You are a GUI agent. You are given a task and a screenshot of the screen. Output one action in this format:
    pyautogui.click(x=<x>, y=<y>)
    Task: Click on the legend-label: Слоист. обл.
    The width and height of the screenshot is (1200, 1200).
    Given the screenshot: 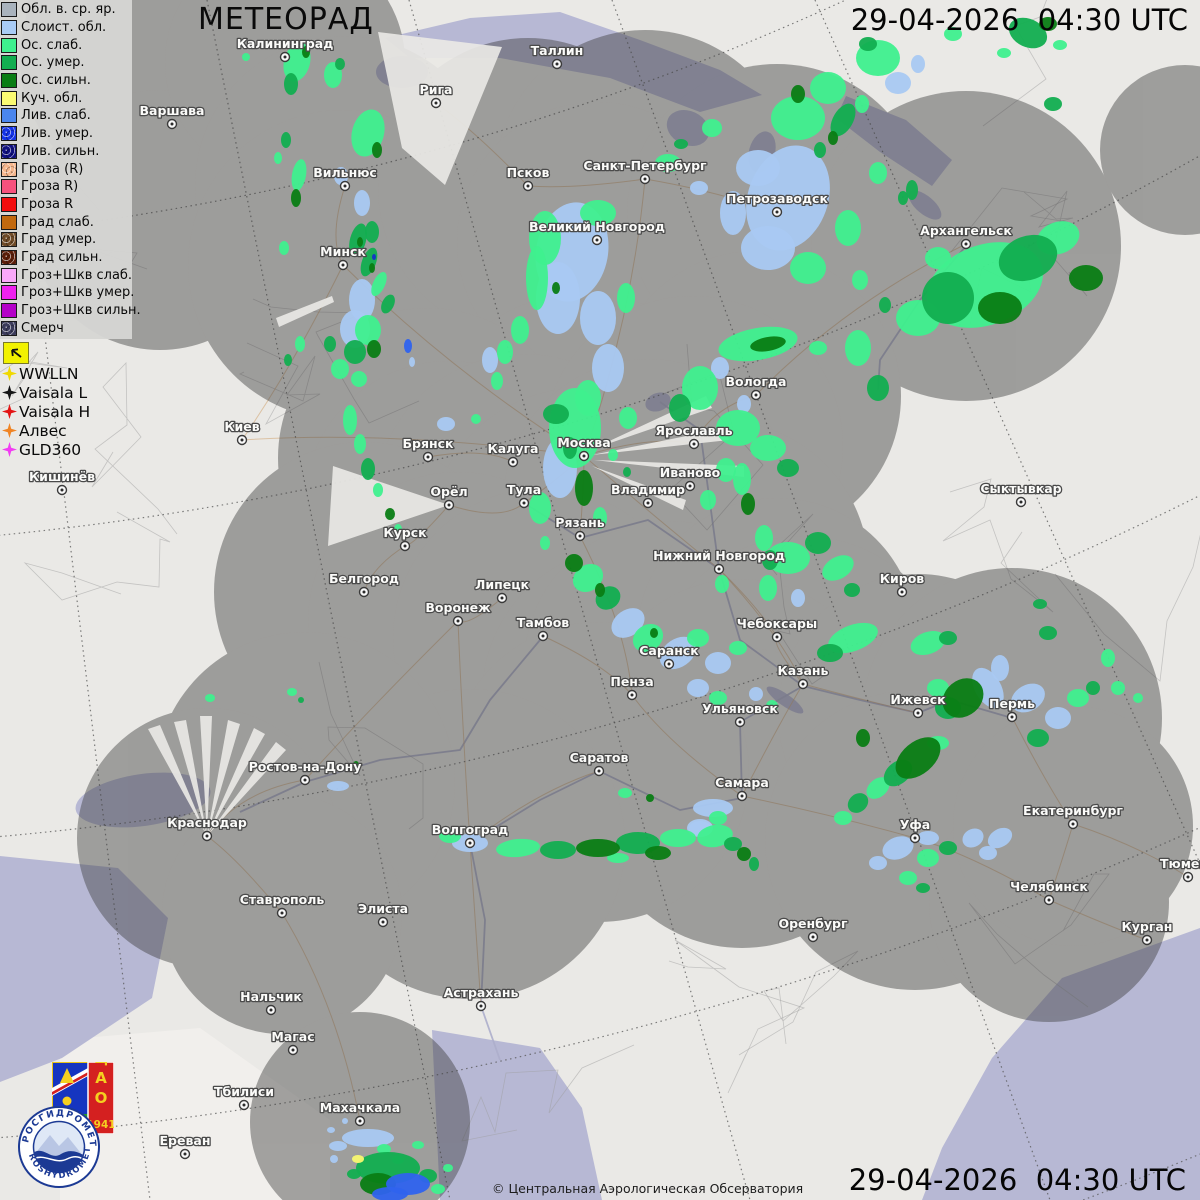 What is the action you would take?
    pyautogui.click(x=64, y=28)
    